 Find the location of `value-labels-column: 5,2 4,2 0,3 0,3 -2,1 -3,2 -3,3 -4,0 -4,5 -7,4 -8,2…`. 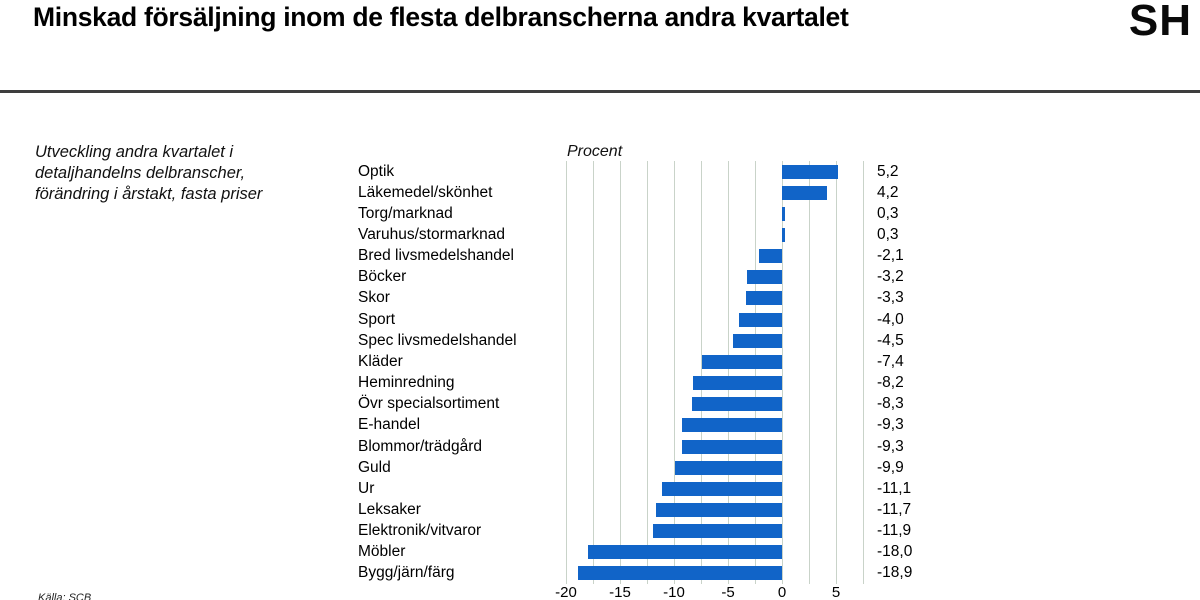

value-labels-column: 5,2 4,2 0,3 0,3 -2,1 -3,2 -3,3 -4,0 -4,5 -7,4 -8,2… is located at coordinates (912, 372).